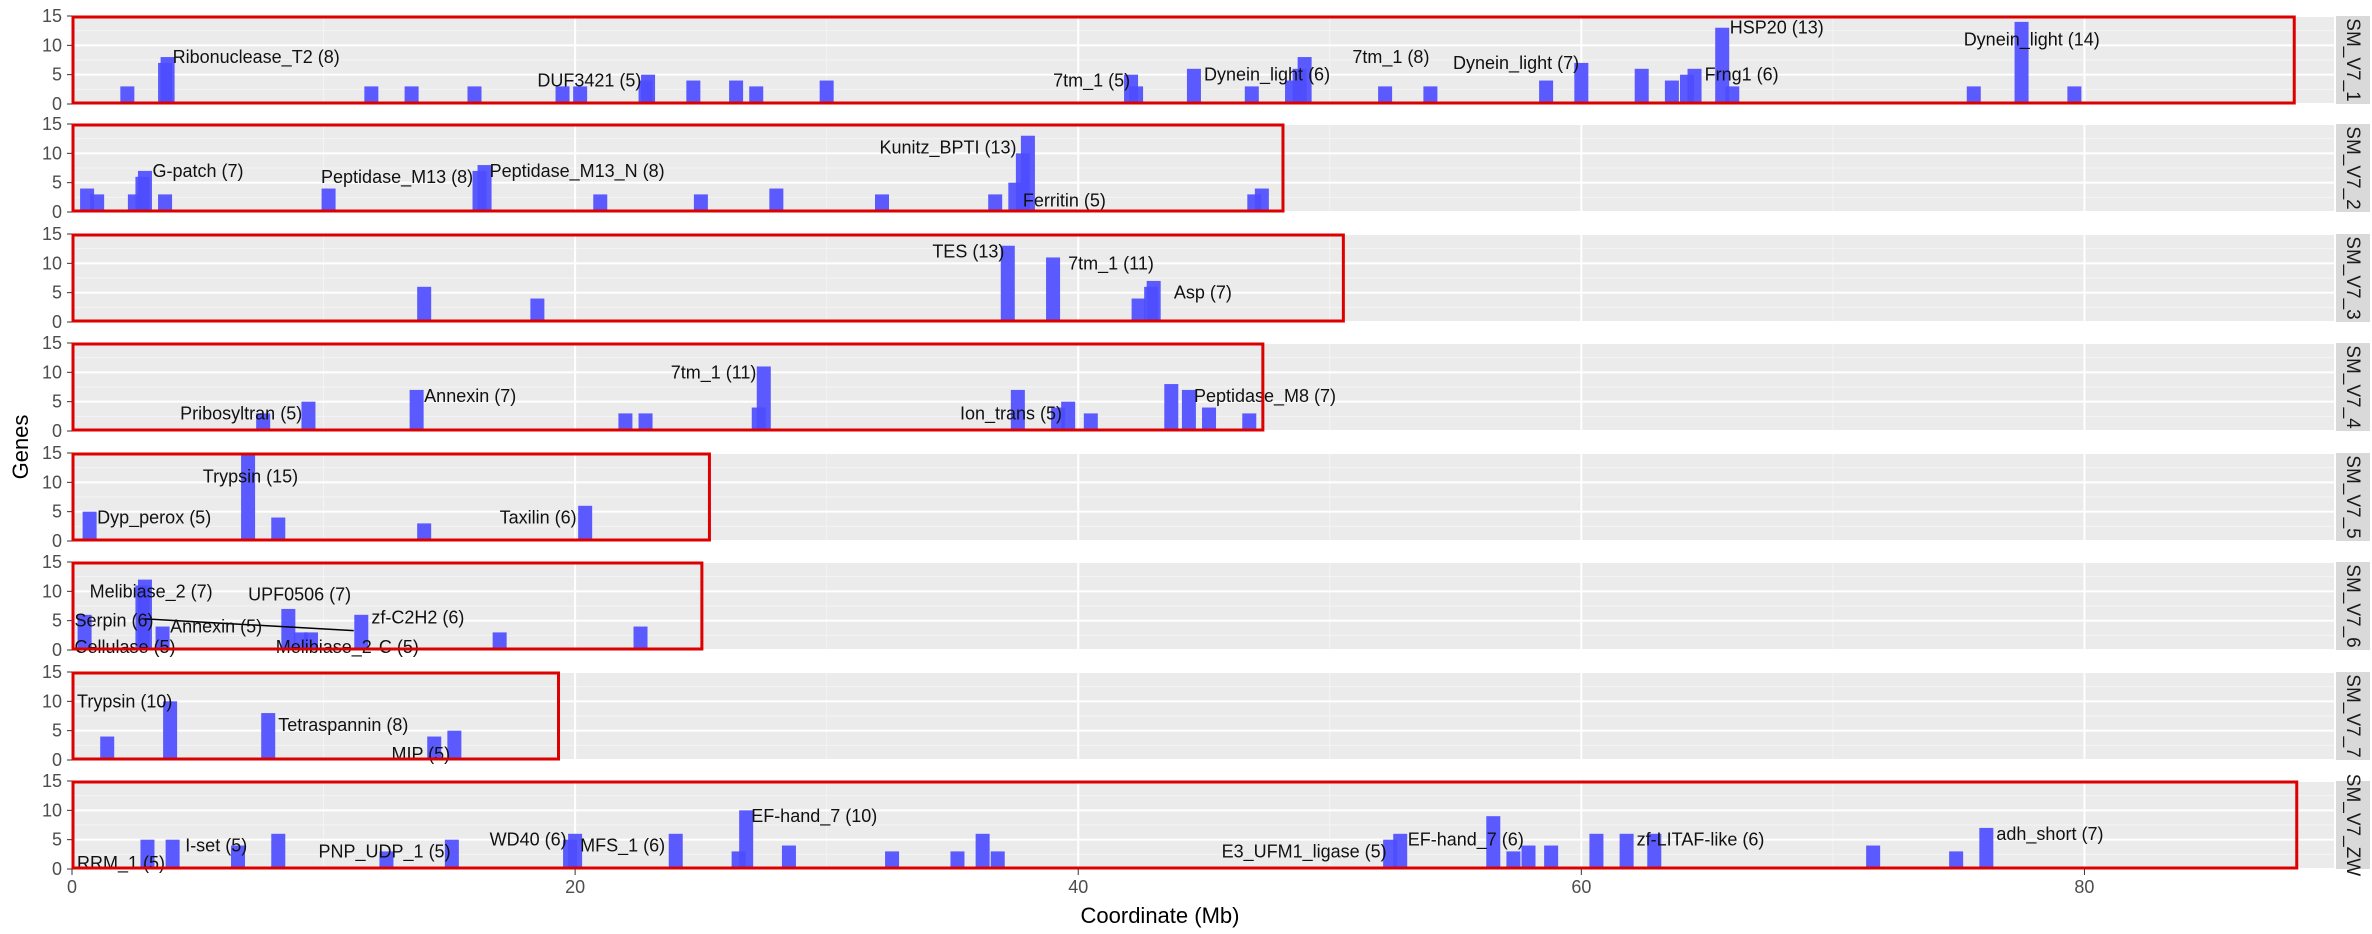 The height and width of the screenshot is (934, 2372). I want to click on bar-label: Peptidase_M8 (7), so click(1265, 396).